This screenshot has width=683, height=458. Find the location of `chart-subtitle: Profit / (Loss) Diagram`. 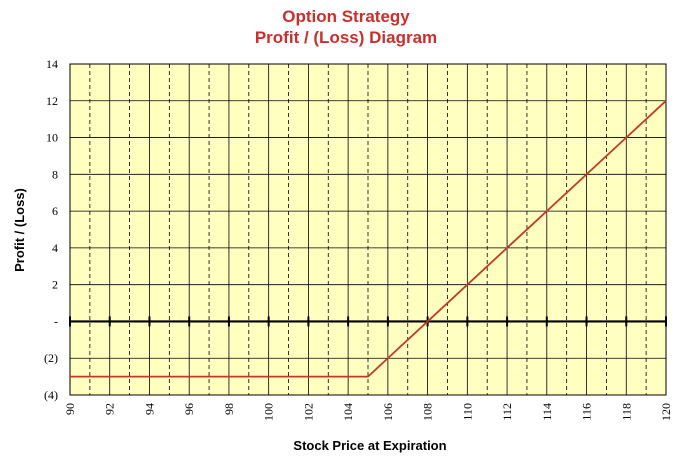

chart-subtitle: Profit / (Loss) Diagram is located at coordinates (346, 37).